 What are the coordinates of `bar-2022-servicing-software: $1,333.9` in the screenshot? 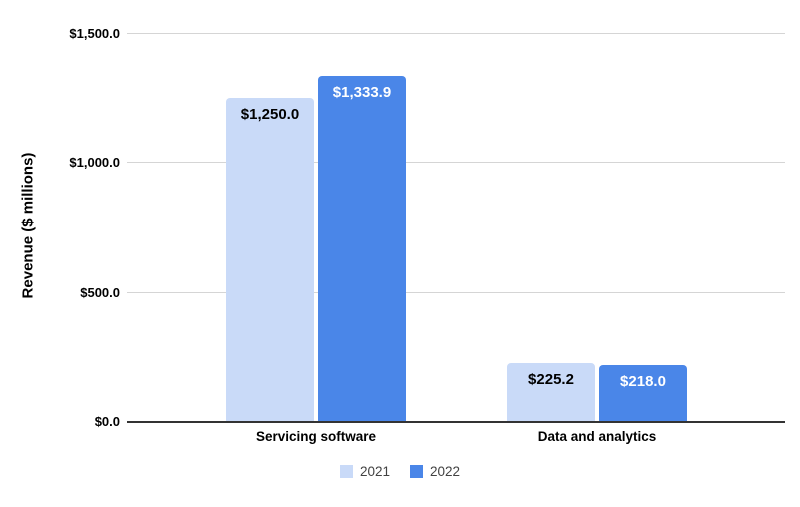 It's located at (362, 248).